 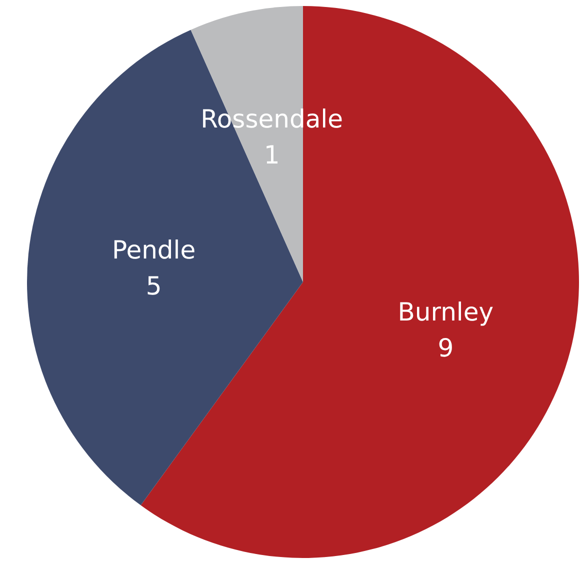 What do you see at coordinates (446, 311) in the screenshot?
I see `slice-label: Burnley` at bounding box center [446, 311].